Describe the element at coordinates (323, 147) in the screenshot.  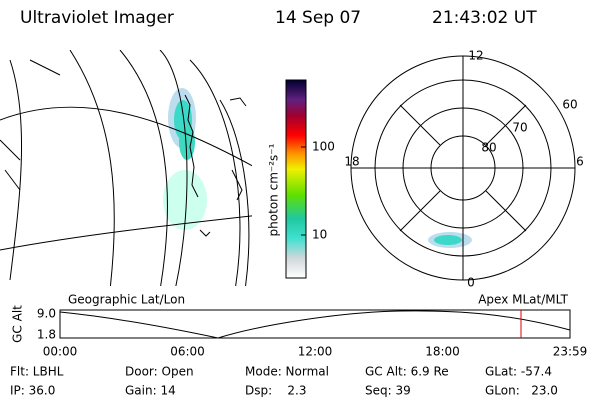
I see `colorbar-tick-label: 100` at that location.